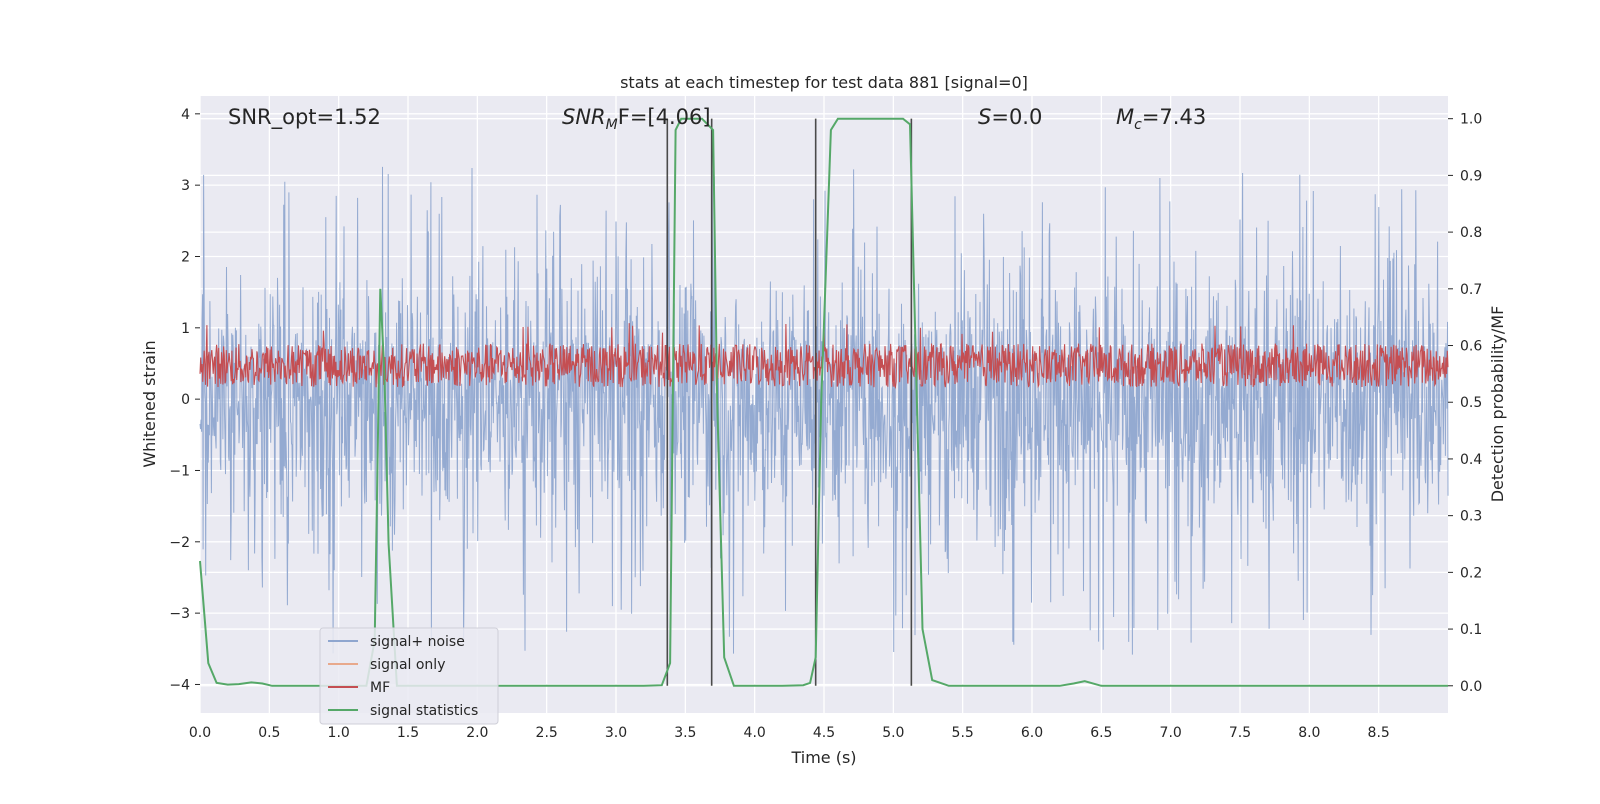  What do you see at coordinates (789, 402) in the screenshot?
I see `vertical-markers` at bounding box center [789, 402].